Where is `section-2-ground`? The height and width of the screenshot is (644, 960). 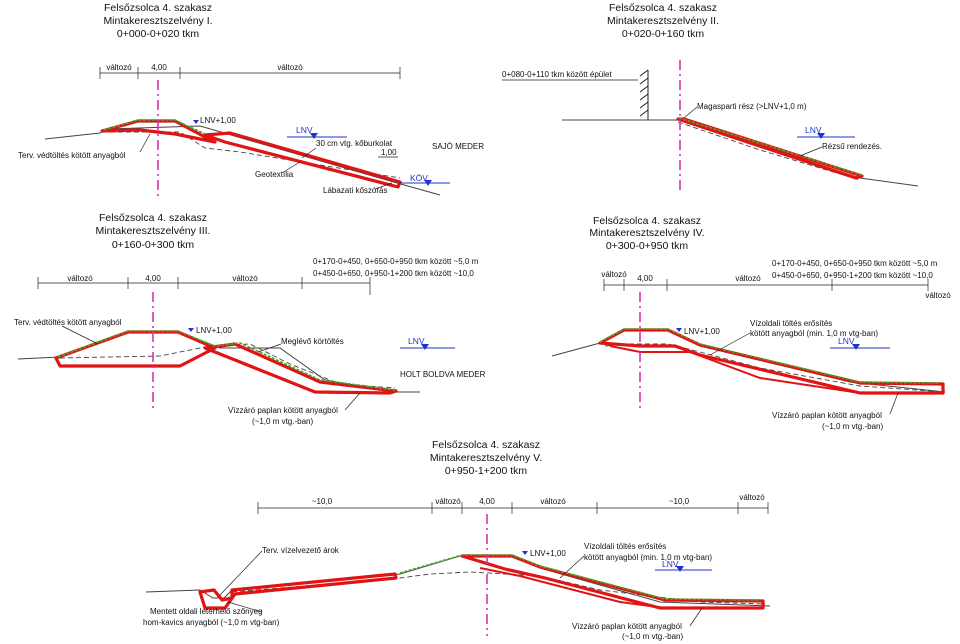
section-2-ground is located at coordinates (740, 153).